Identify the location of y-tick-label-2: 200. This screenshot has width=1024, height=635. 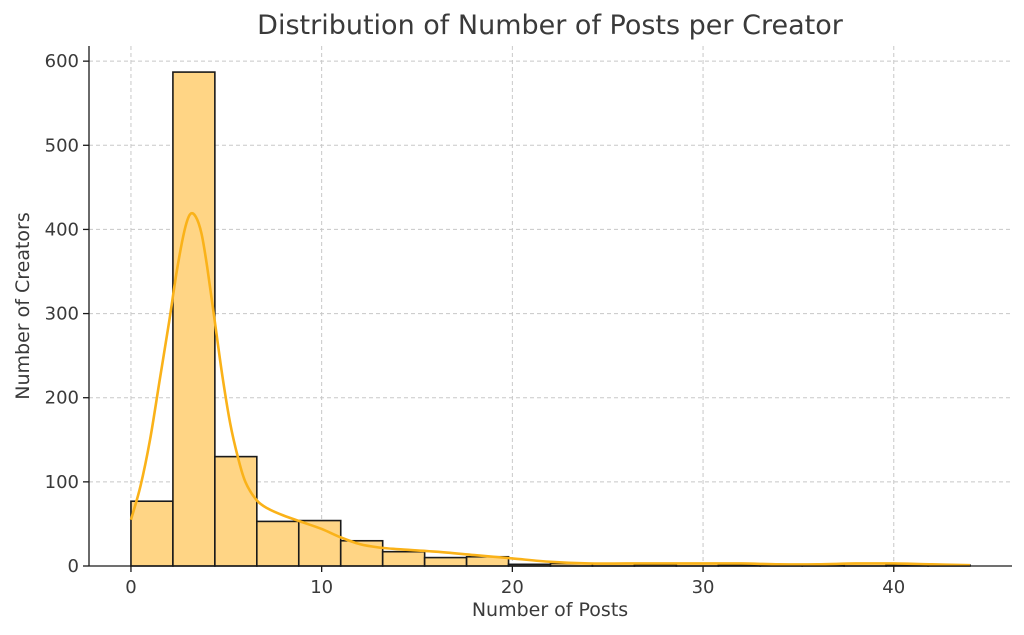
(62, 398).